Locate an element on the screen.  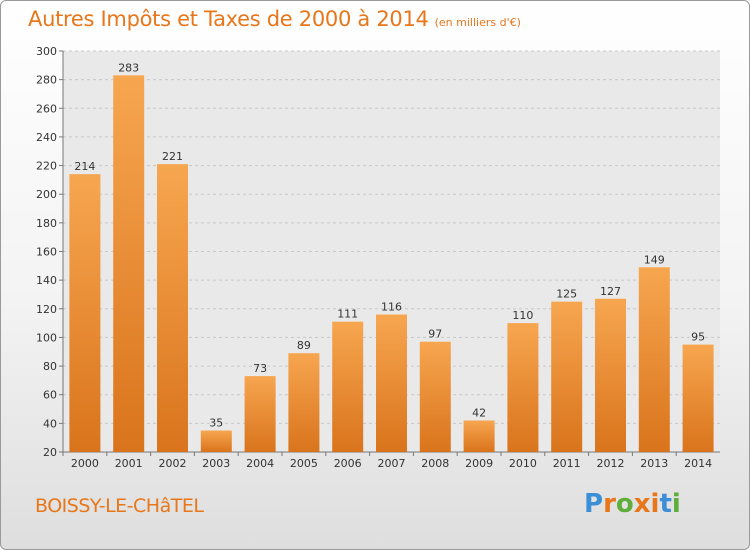
y-tick-label: 40 is located at coordinates (50, 423).